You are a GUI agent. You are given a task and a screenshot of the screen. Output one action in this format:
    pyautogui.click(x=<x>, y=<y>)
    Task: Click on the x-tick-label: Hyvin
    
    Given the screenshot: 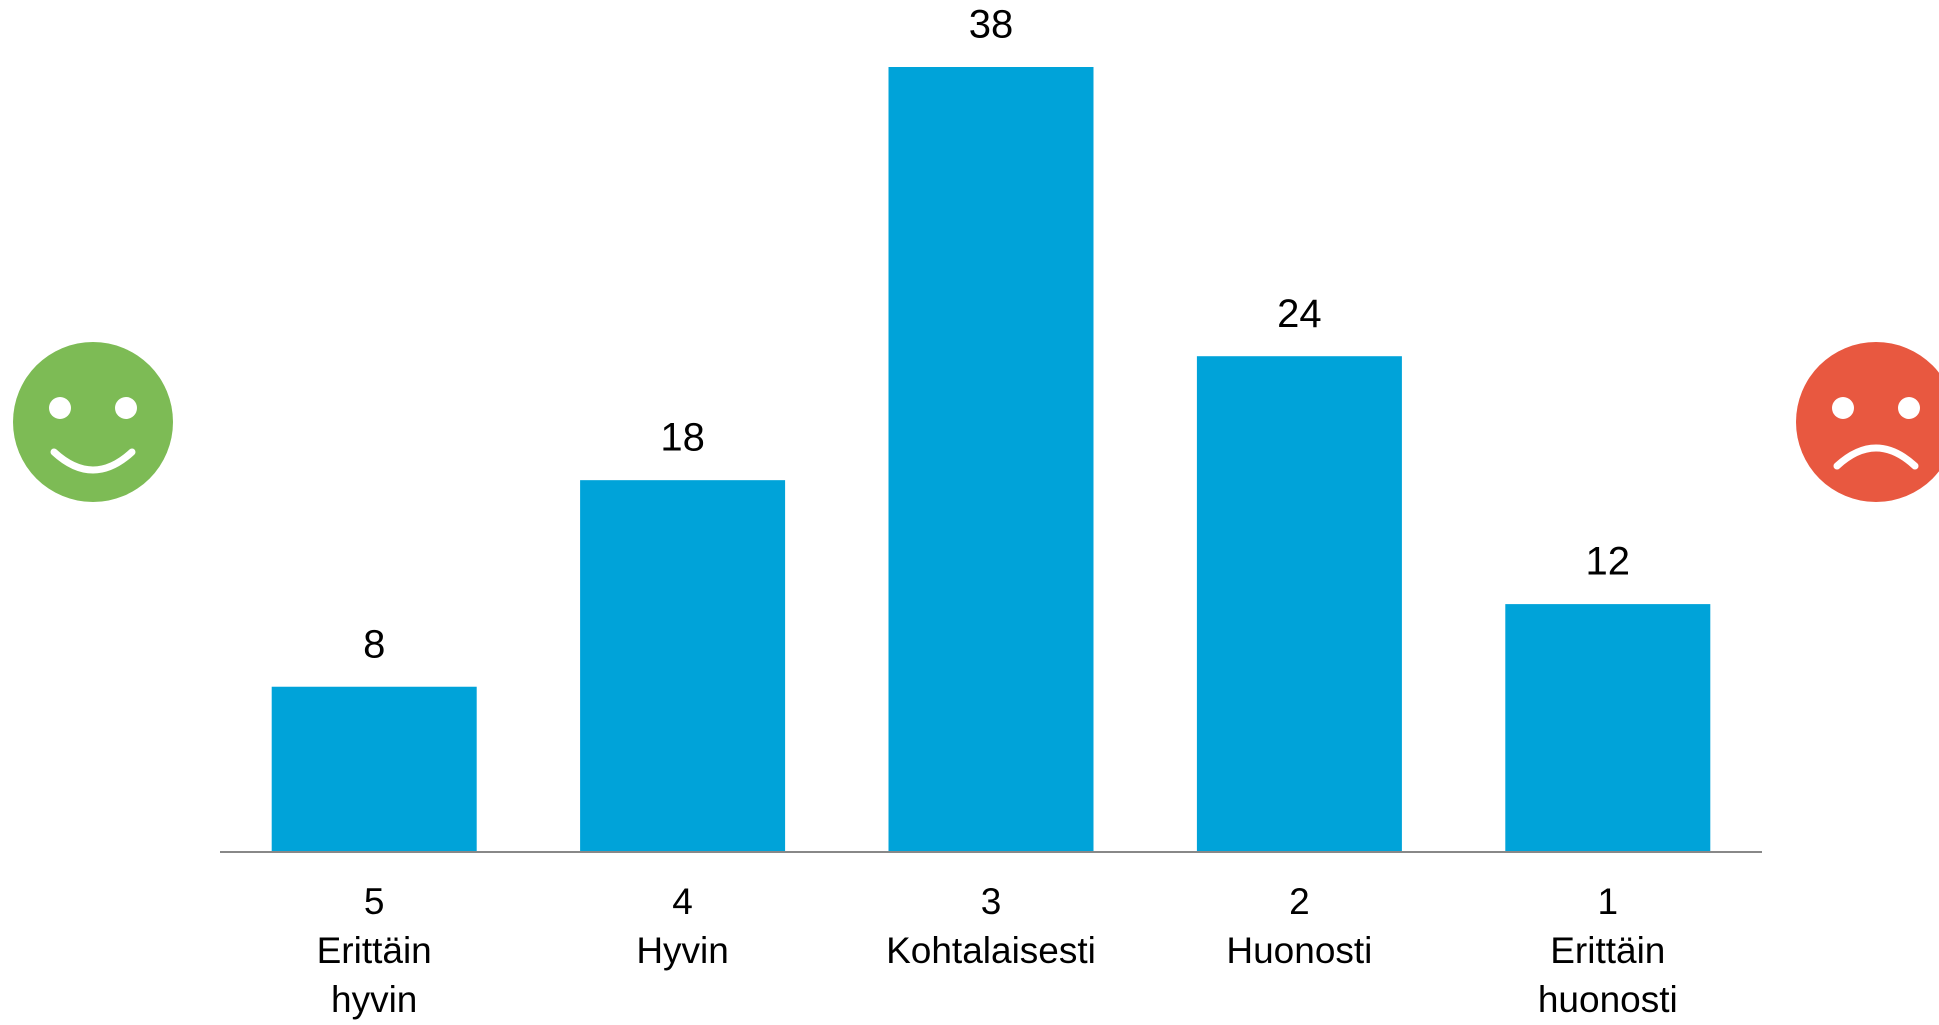 What is the action you would take?
    pyautogui.click(x=682, y=950)
    